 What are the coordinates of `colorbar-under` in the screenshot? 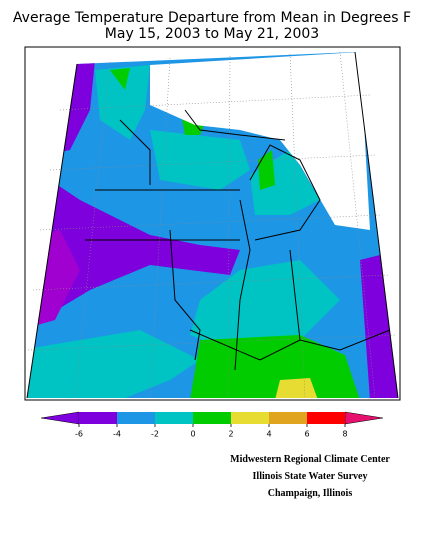 It's located at (60, 418).